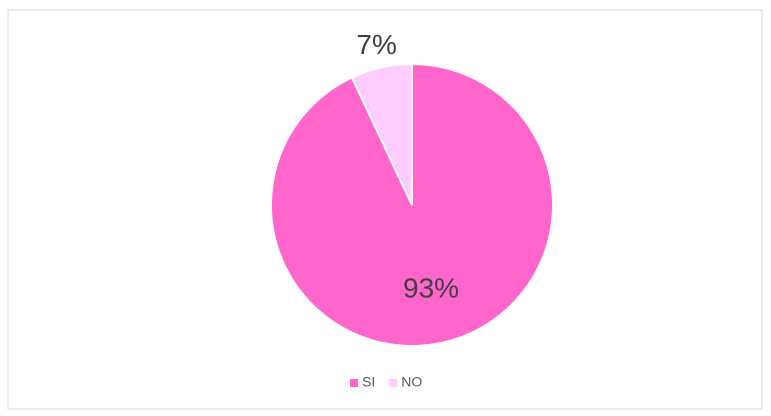 The width and height of the screenshot is (771, 416). Describe the element at coordinates (411, 382) in the screenshot. I see `legend-label: NO` at that location.